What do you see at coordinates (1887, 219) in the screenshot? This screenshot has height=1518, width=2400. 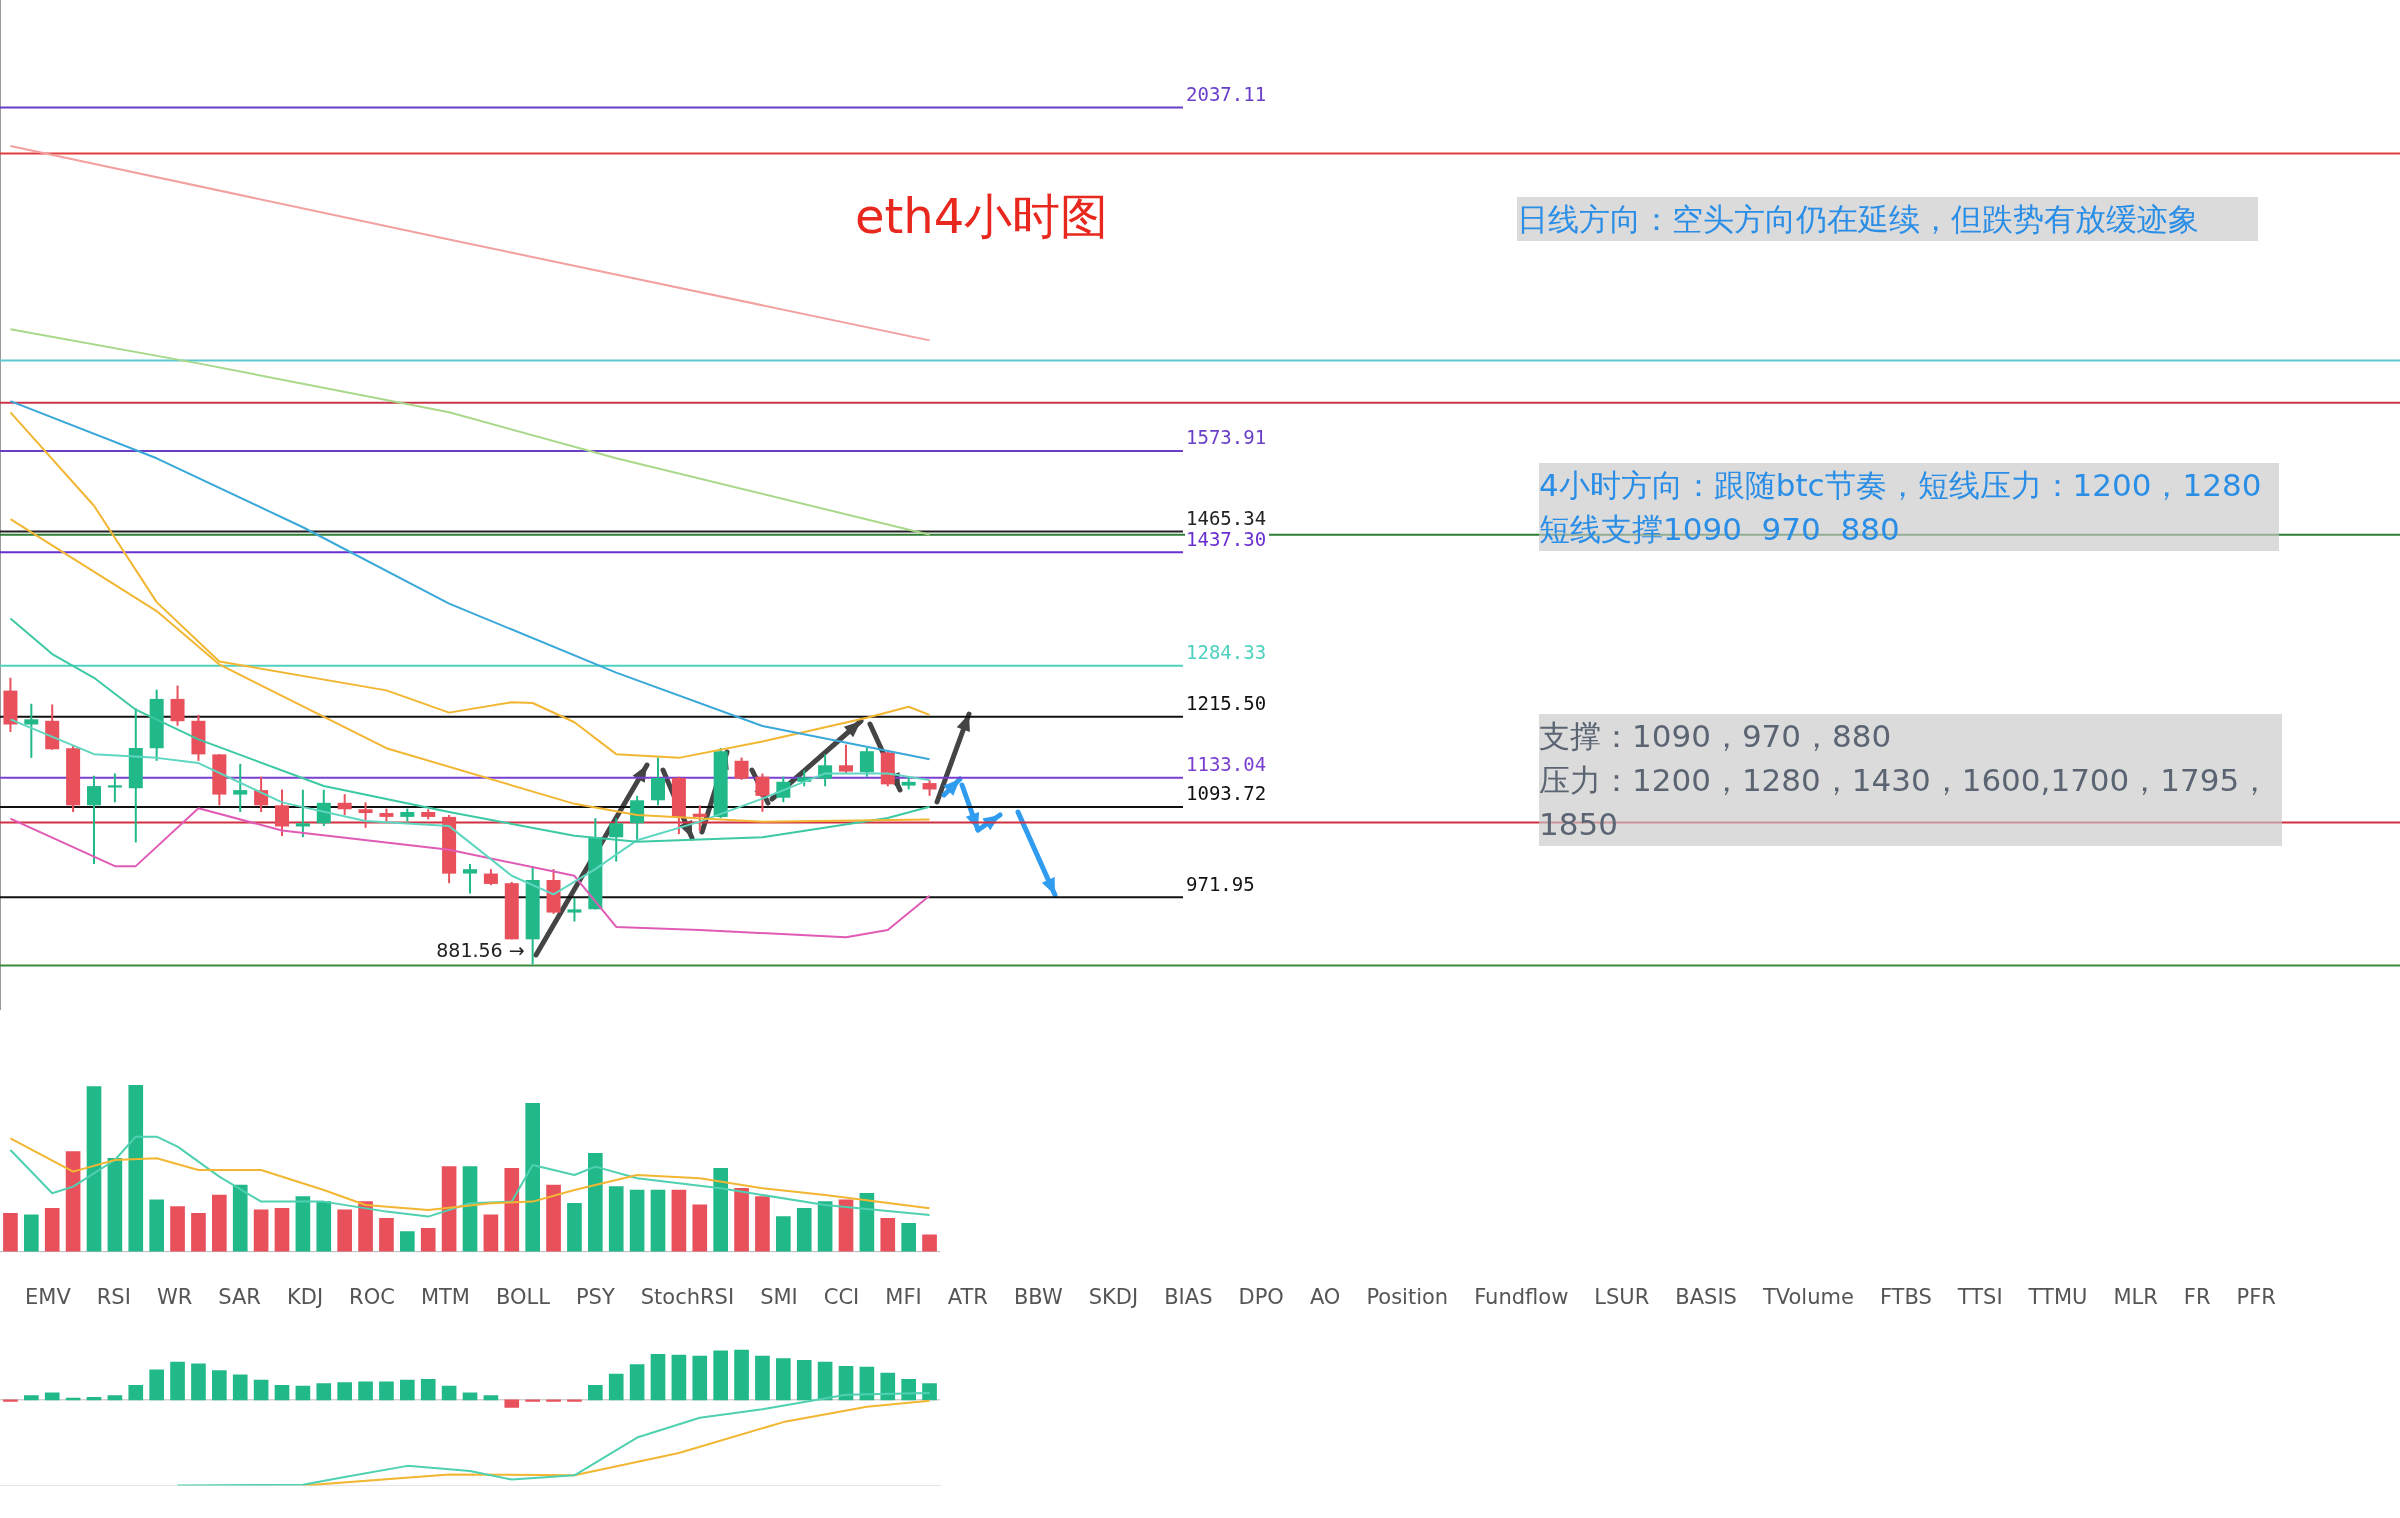 I see `text: 日线方向：空头方向仍在延续，但跌势有放缓迹象` at bounding box center [1887, 219].